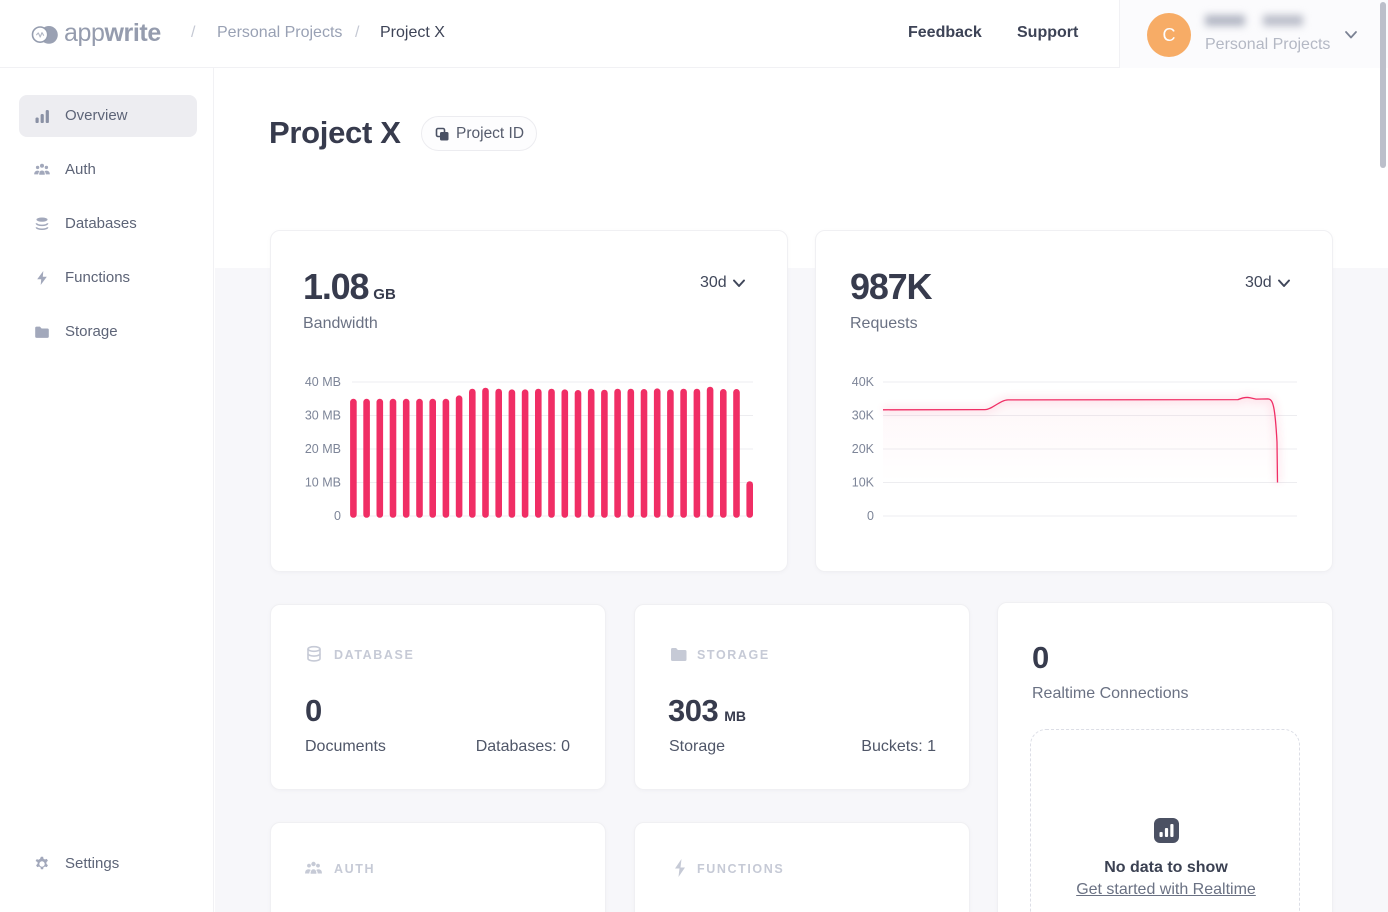 The width and height of the screenshot is (1388, 912). What do you see at coordinates (863, 483) in the screenshot?
I see `svg-text: 10K` at bounding box center [863, 483].